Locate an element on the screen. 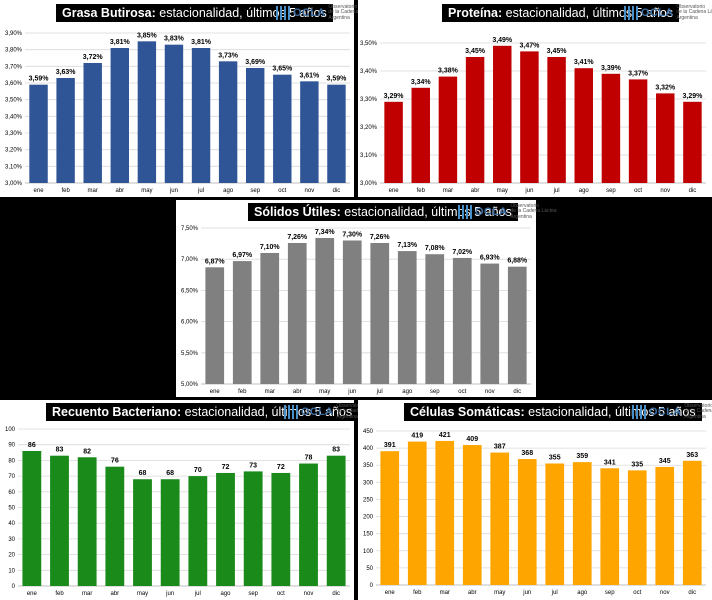  y-tick-label: 3,80% is located at coordinates (14, 51).